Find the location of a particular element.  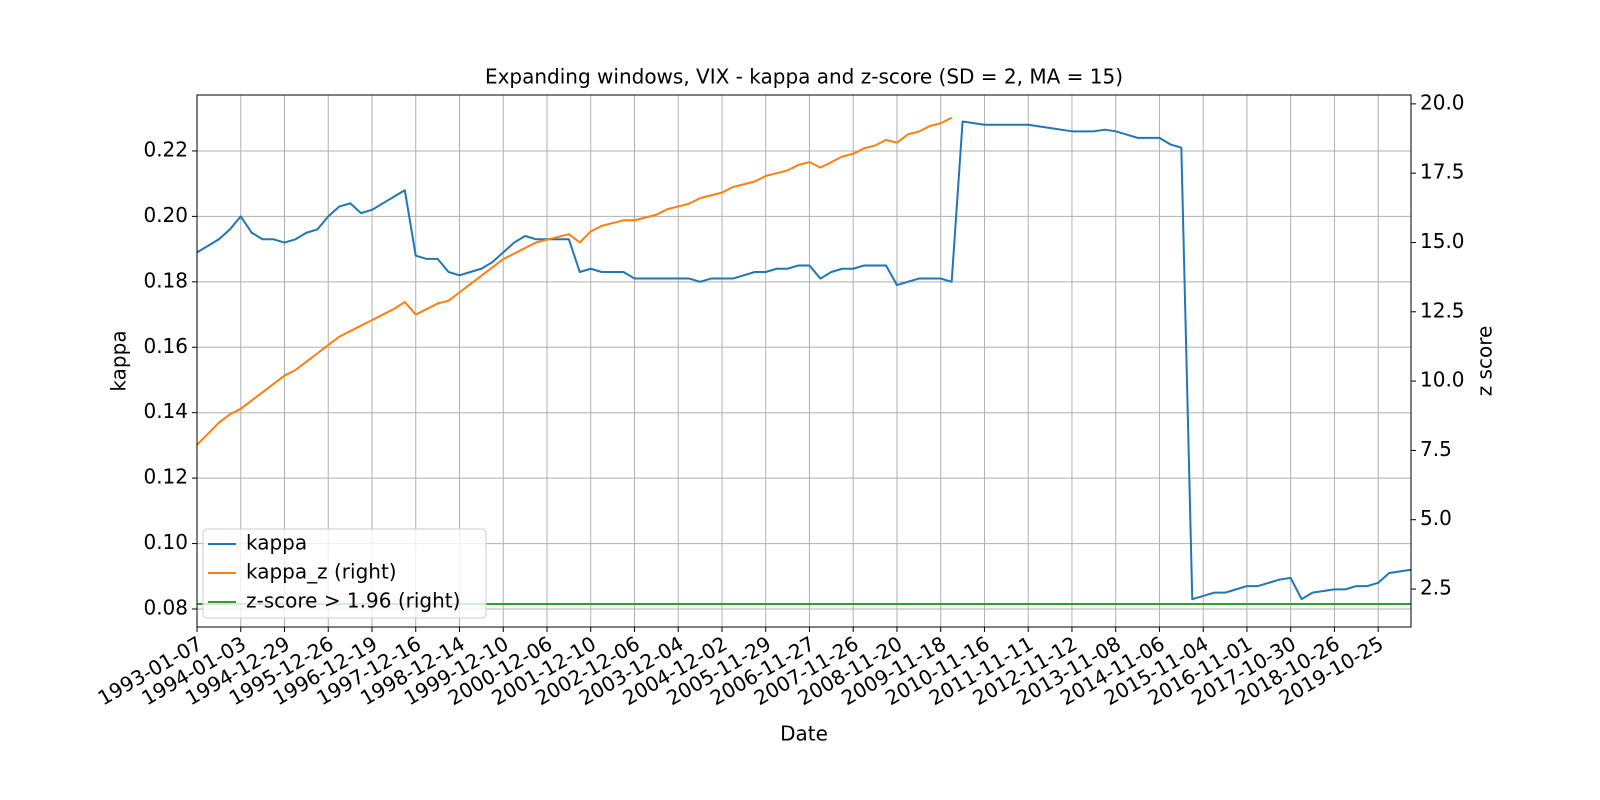

y-tick-label: 0.14 is located at coordinates (165, 411).